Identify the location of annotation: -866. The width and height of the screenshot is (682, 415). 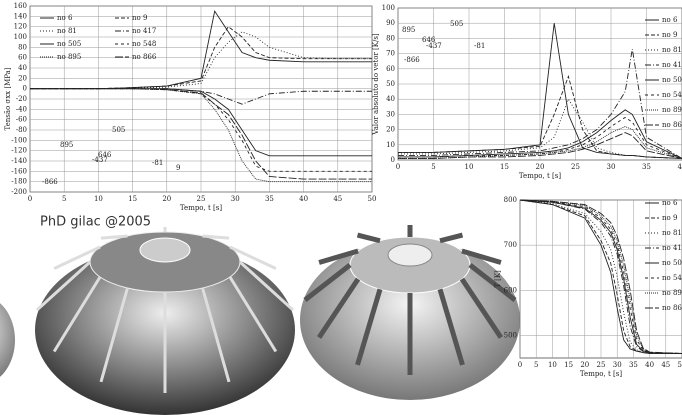
(50, 182).